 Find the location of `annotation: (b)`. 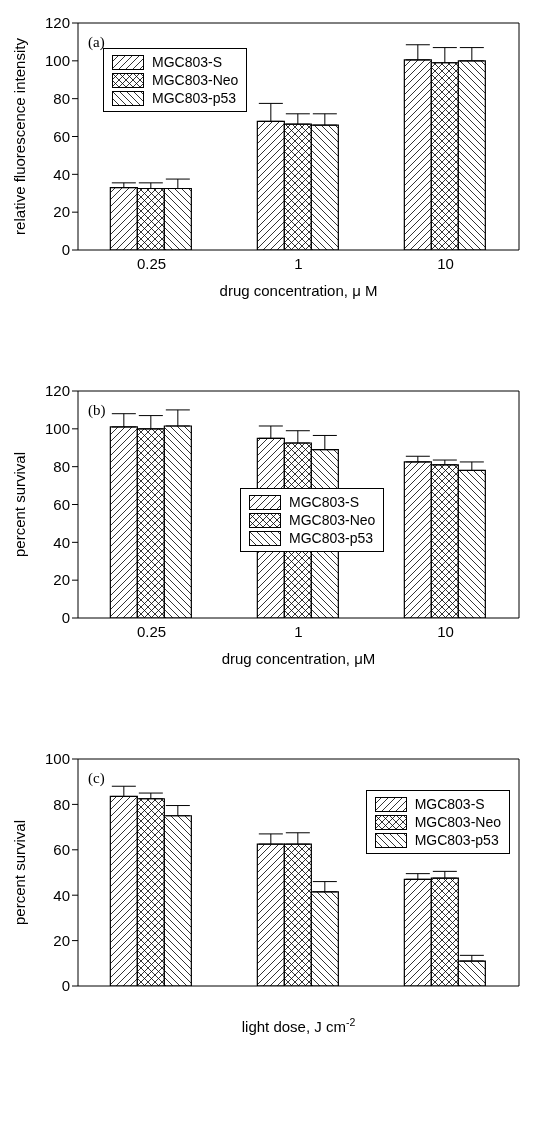

annotation: (b) is located at coordinates (97, 410).